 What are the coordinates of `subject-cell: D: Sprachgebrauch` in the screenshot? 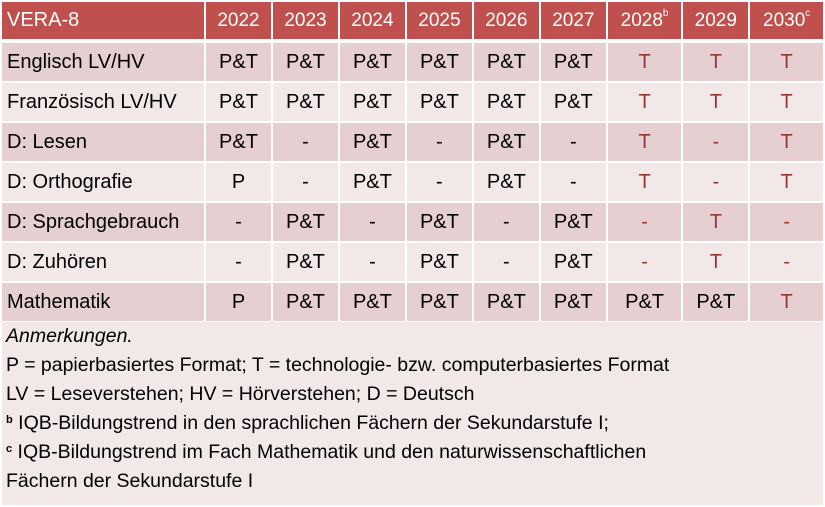 It's located at (103, 222).